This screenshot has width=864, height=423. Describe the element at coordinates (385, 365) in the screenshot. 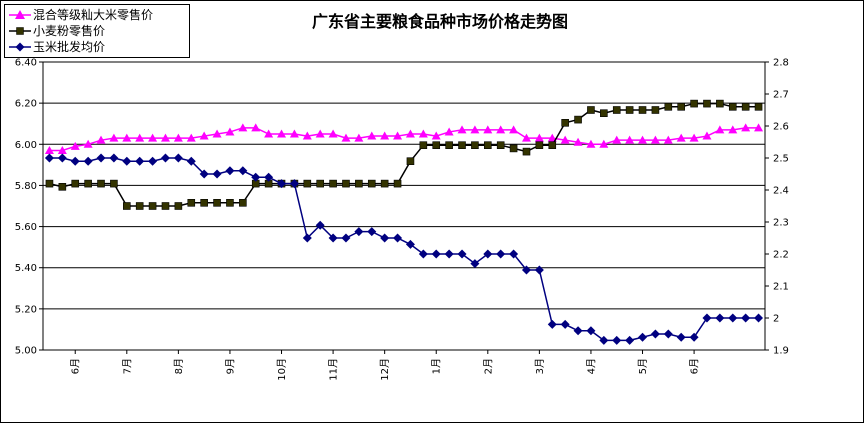

I see `x-axis: 6月 7月 8月 9月 10月 11月 12月 1月 2月 3月 4月 5月 6月` at that location.